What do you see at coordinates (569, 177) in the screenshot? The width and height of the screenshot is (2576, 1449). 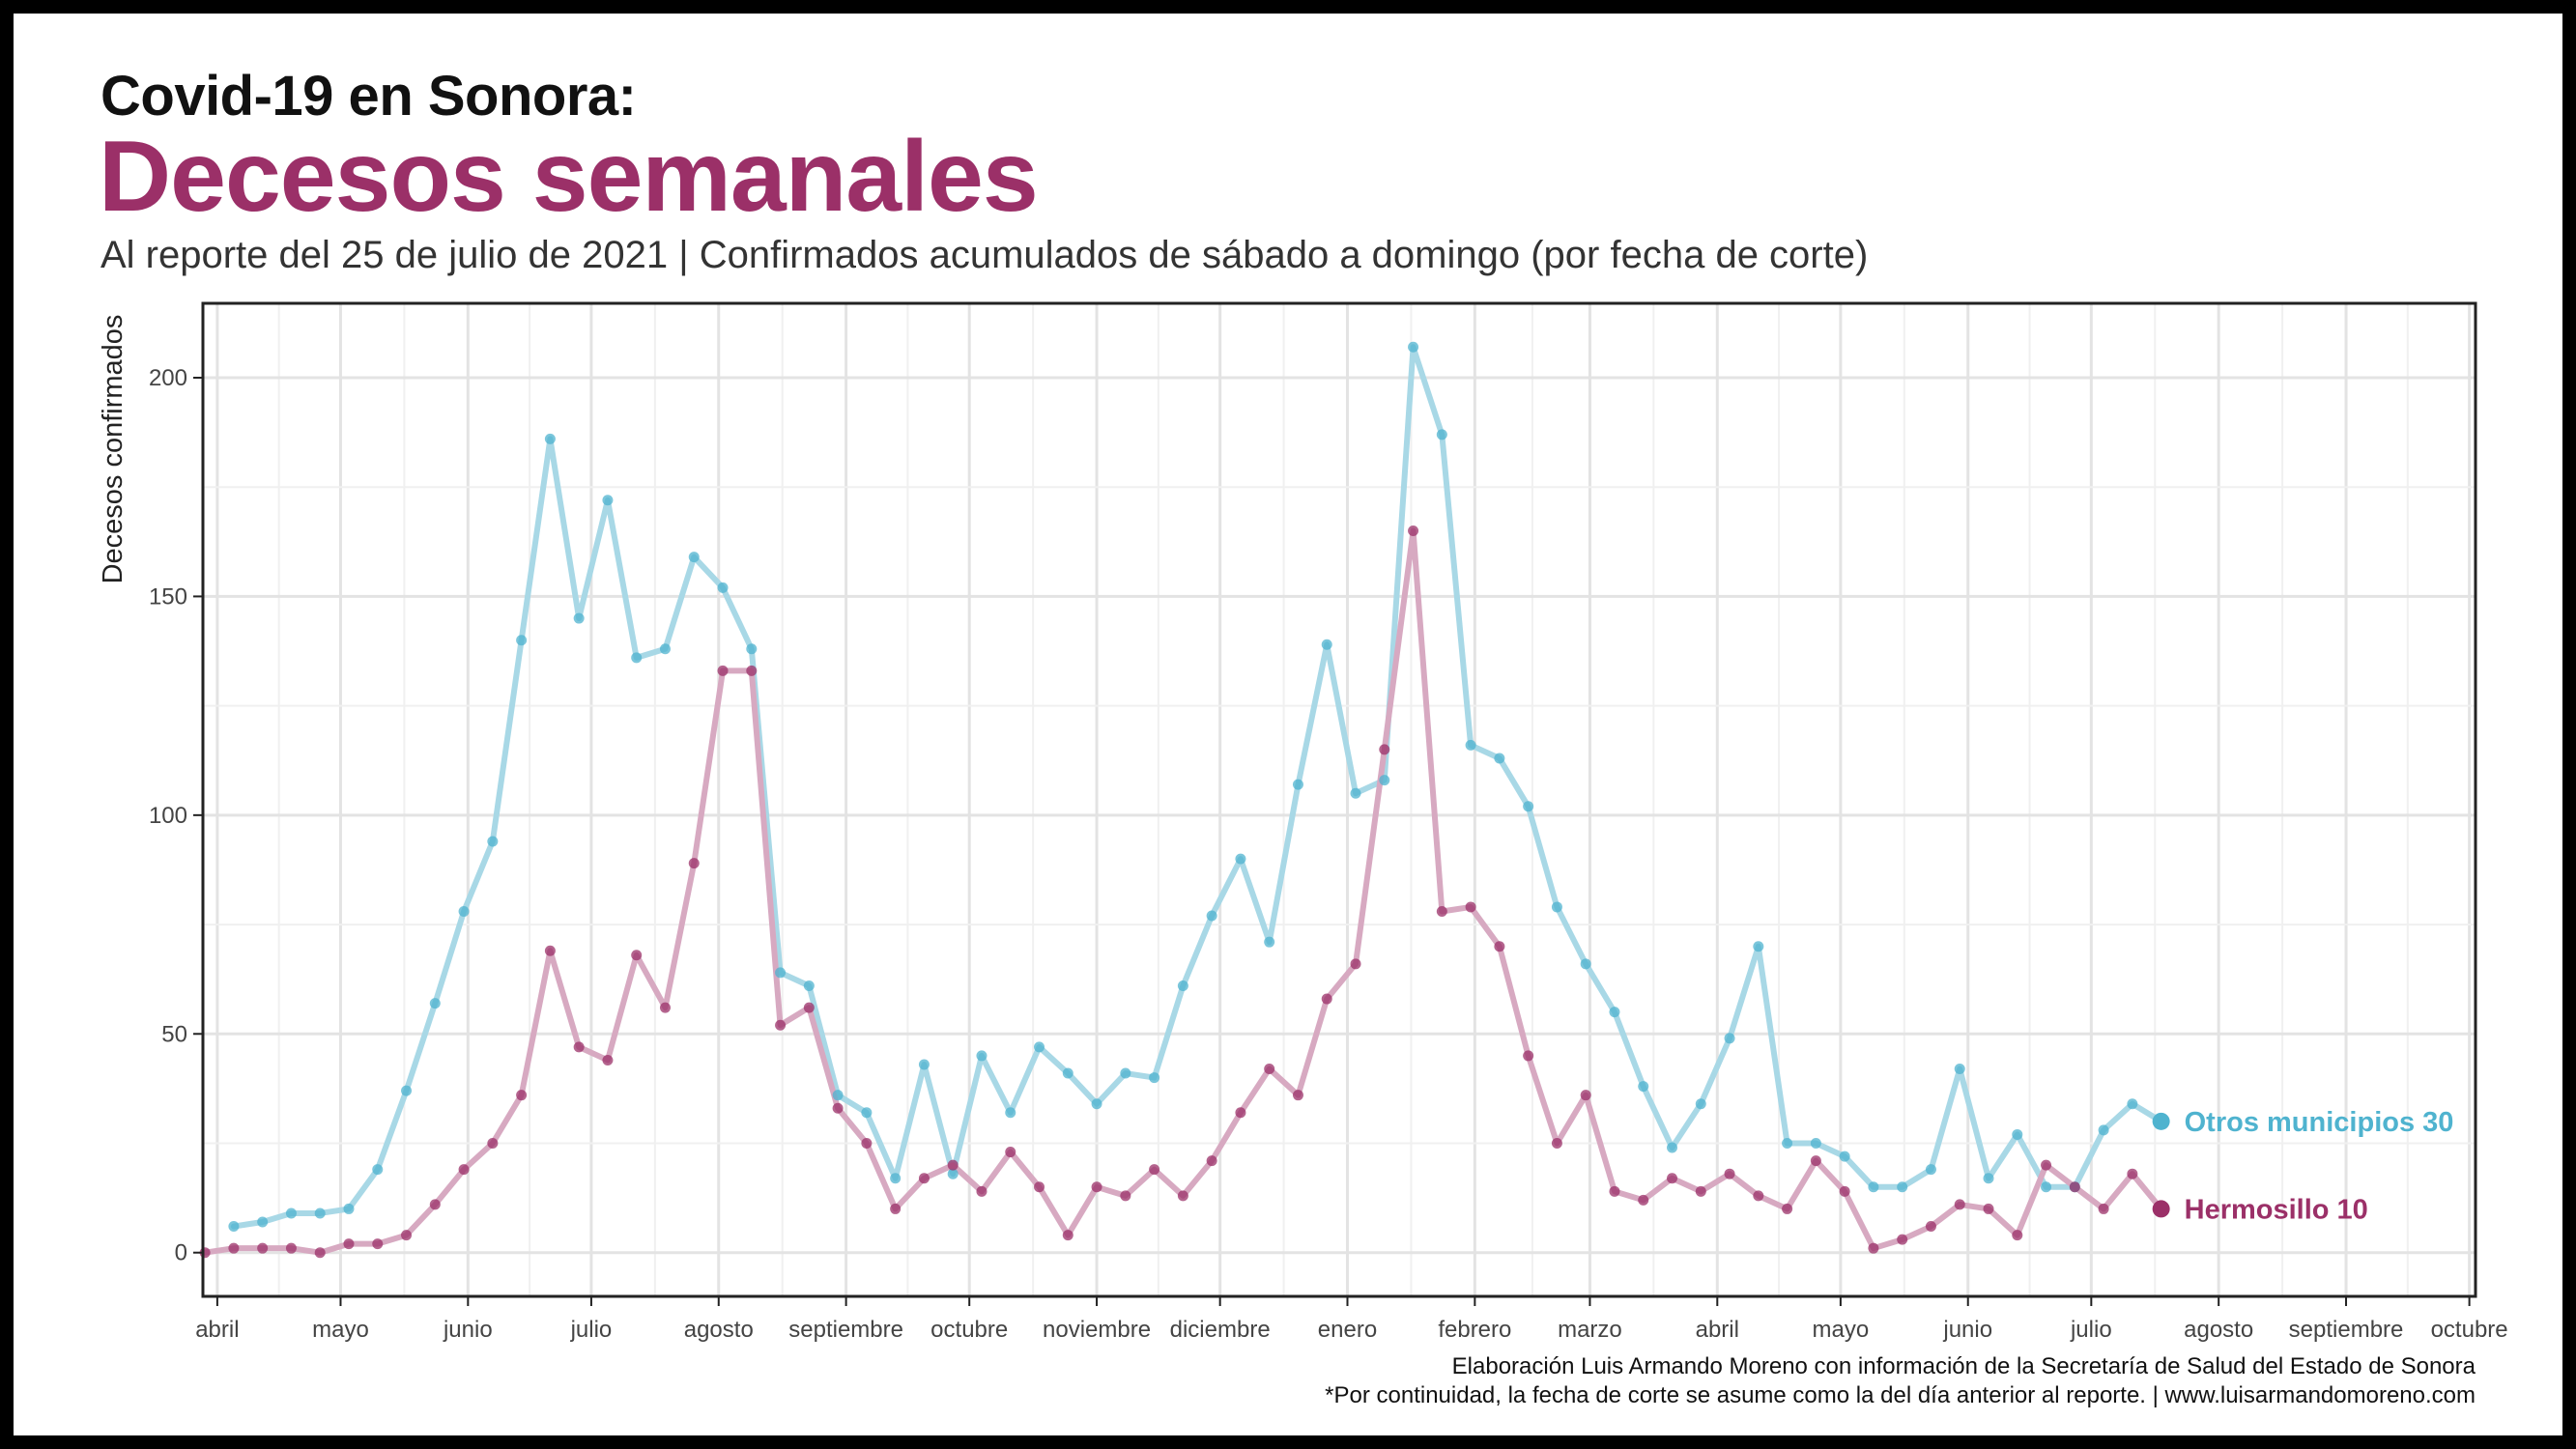 I see `chart-highlight-title: Decesos semanales` at bounding box center [569, 177].